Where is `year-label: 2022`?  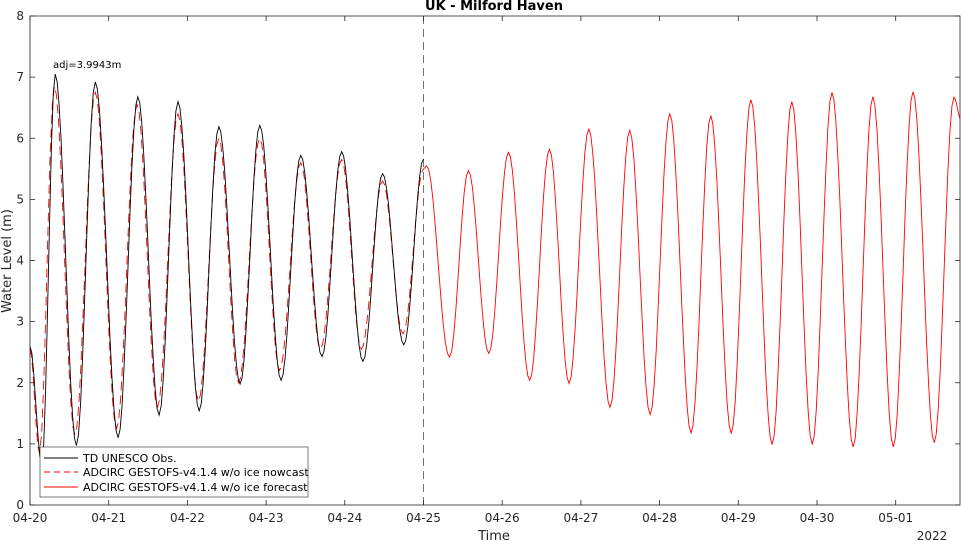 year-label: 2022 is located at coordinates (932, 535).